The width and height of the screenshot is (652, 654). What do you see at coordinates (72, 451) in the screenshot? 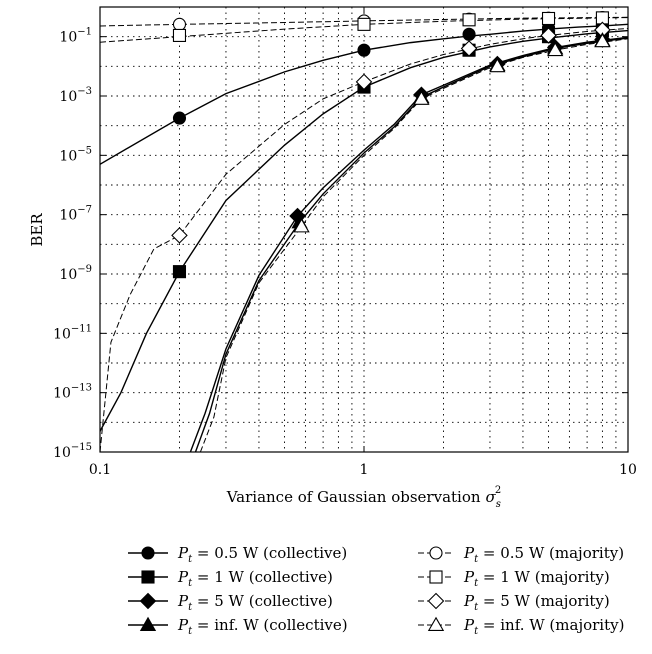
I see `y-tick-label: 10⁻¹⁵` at bounding box center [72, 451].